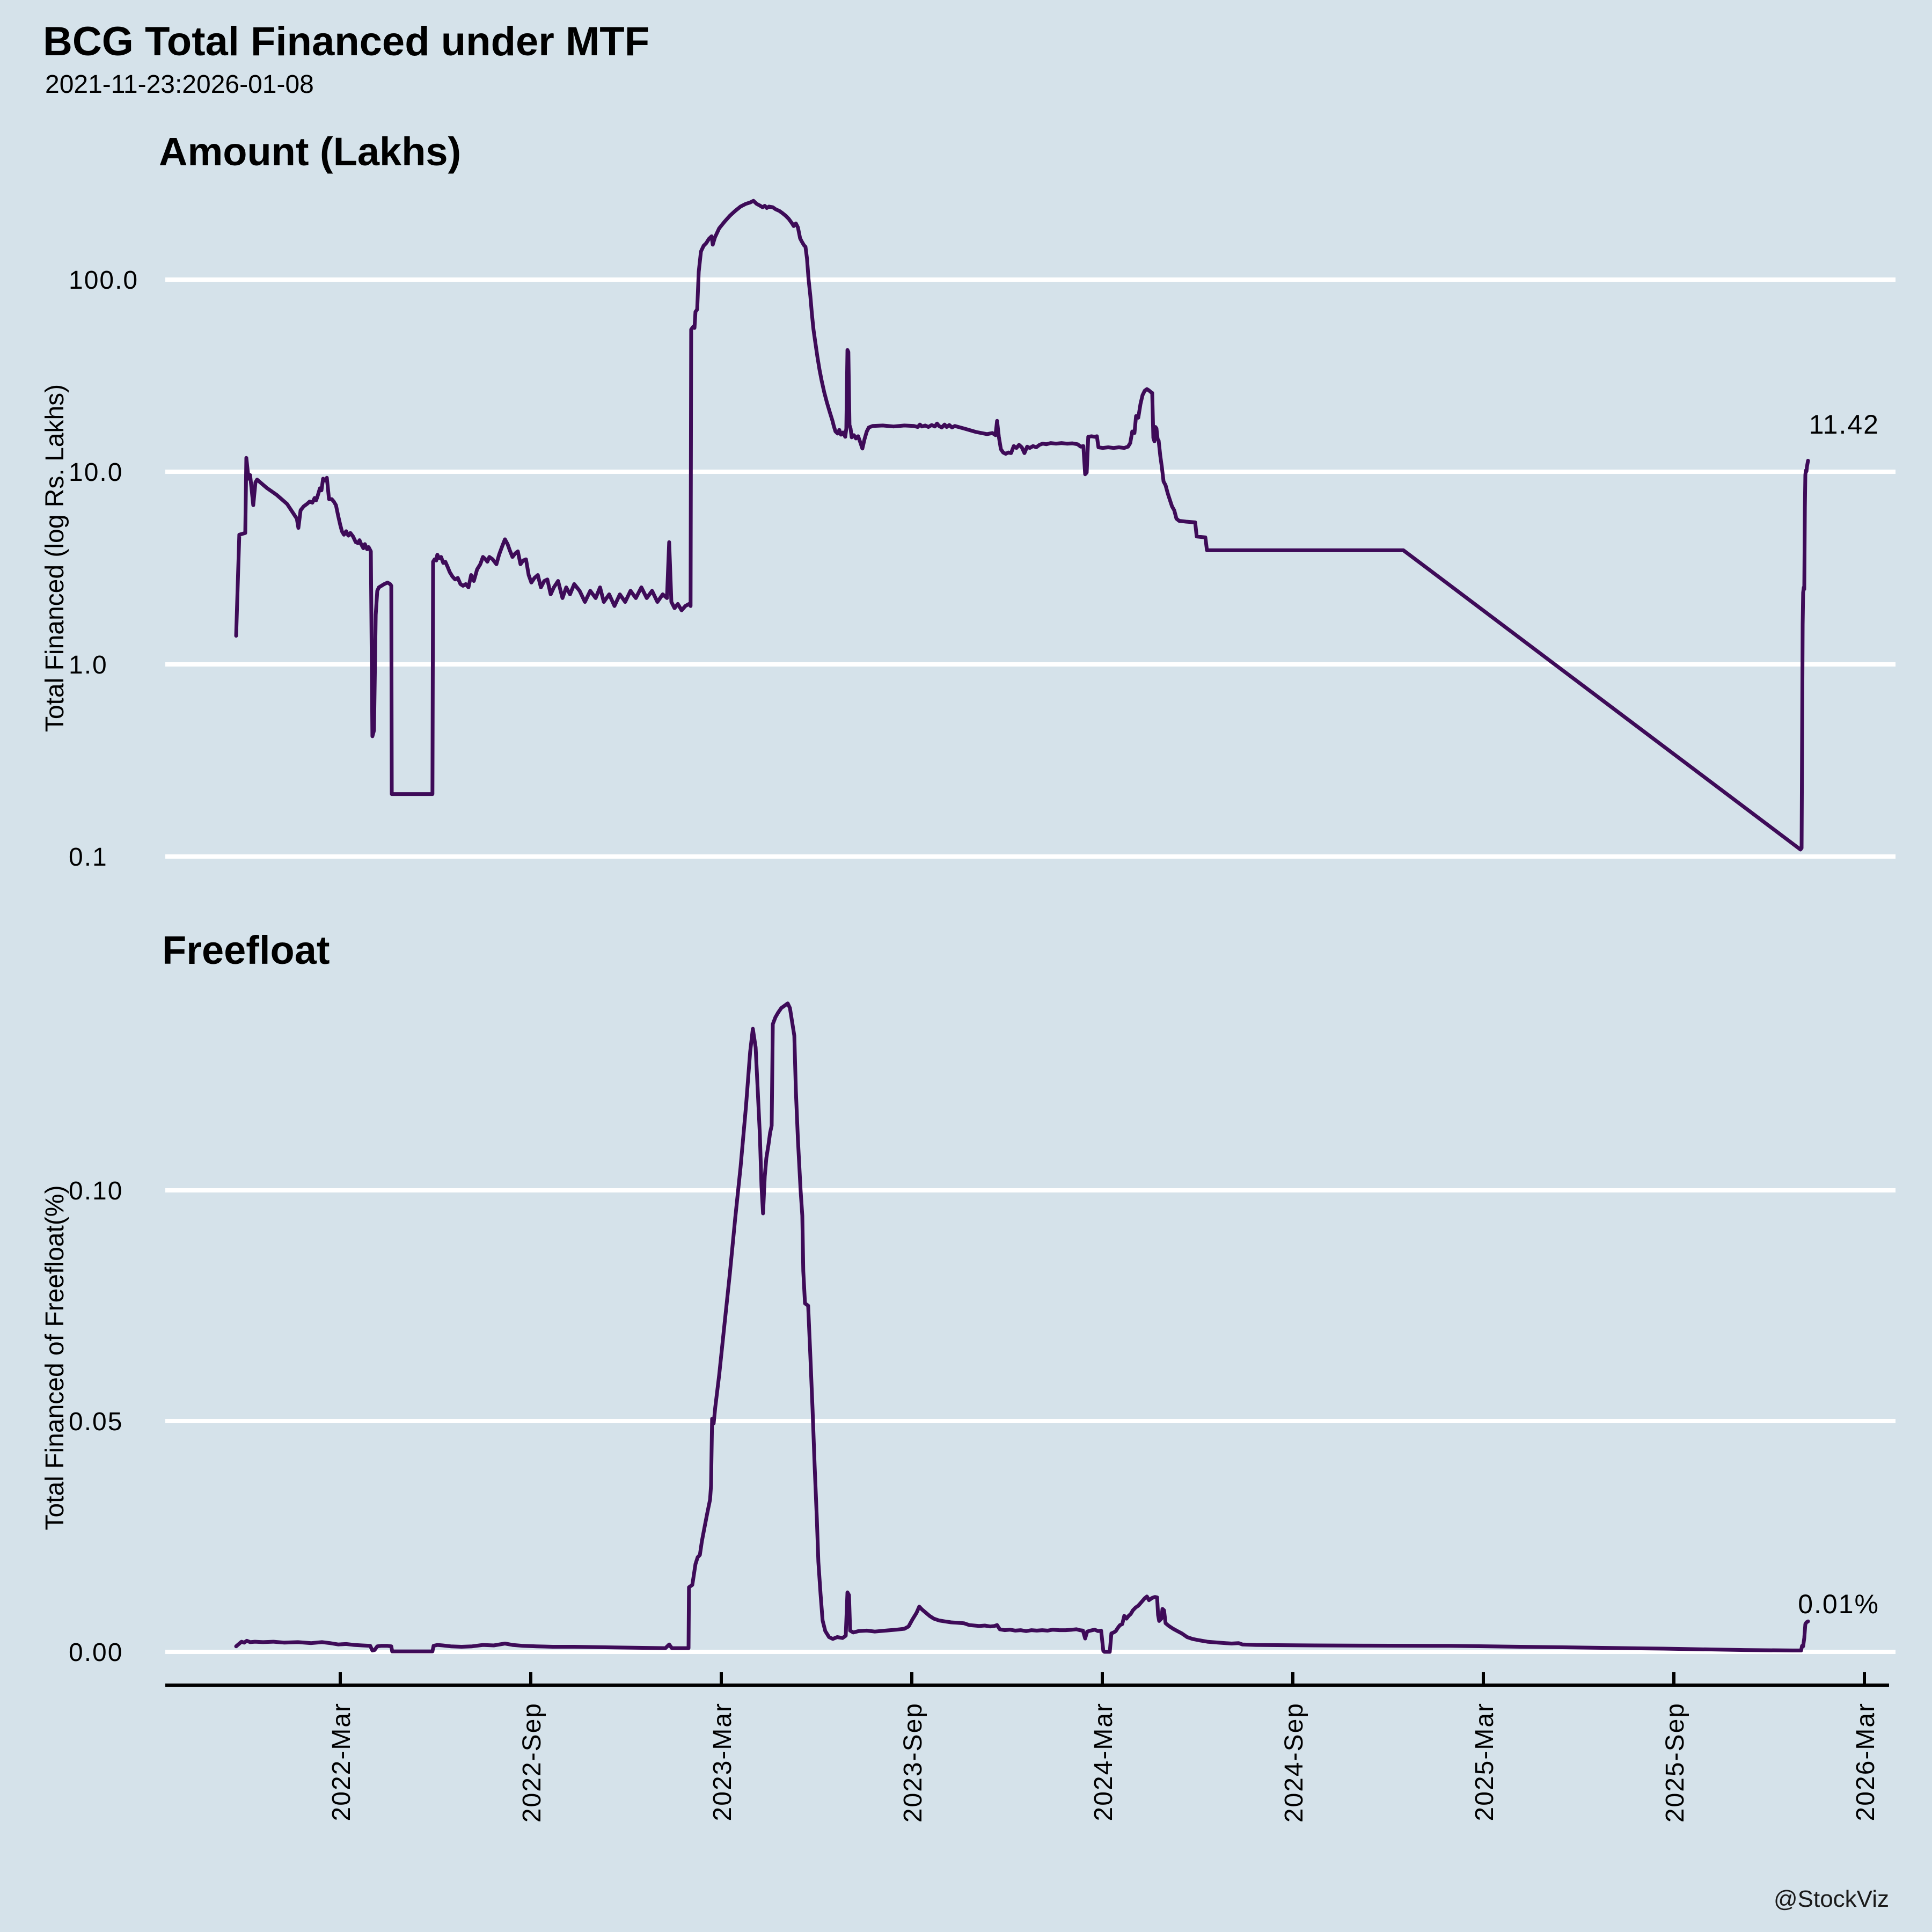  I want to click on x-axis-tick-label: 2025-Sep, so click(1675, 1762).